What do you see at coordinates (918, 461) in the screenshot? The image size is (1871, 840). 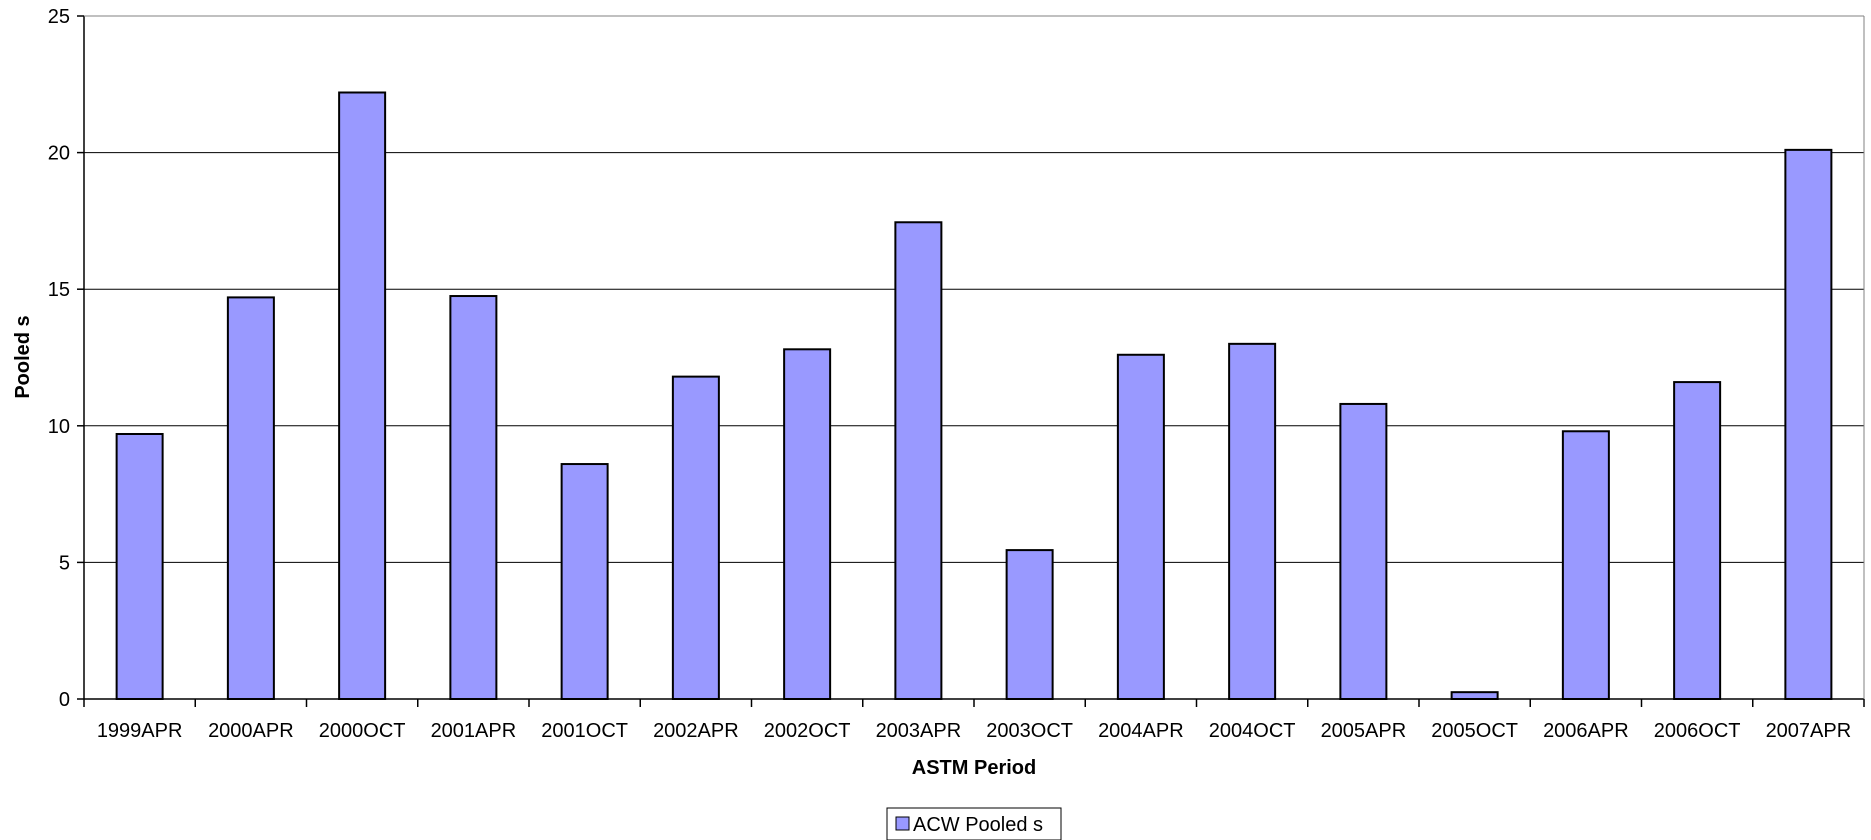 I see `bar-2003APR` at bounding box center [918, 461].